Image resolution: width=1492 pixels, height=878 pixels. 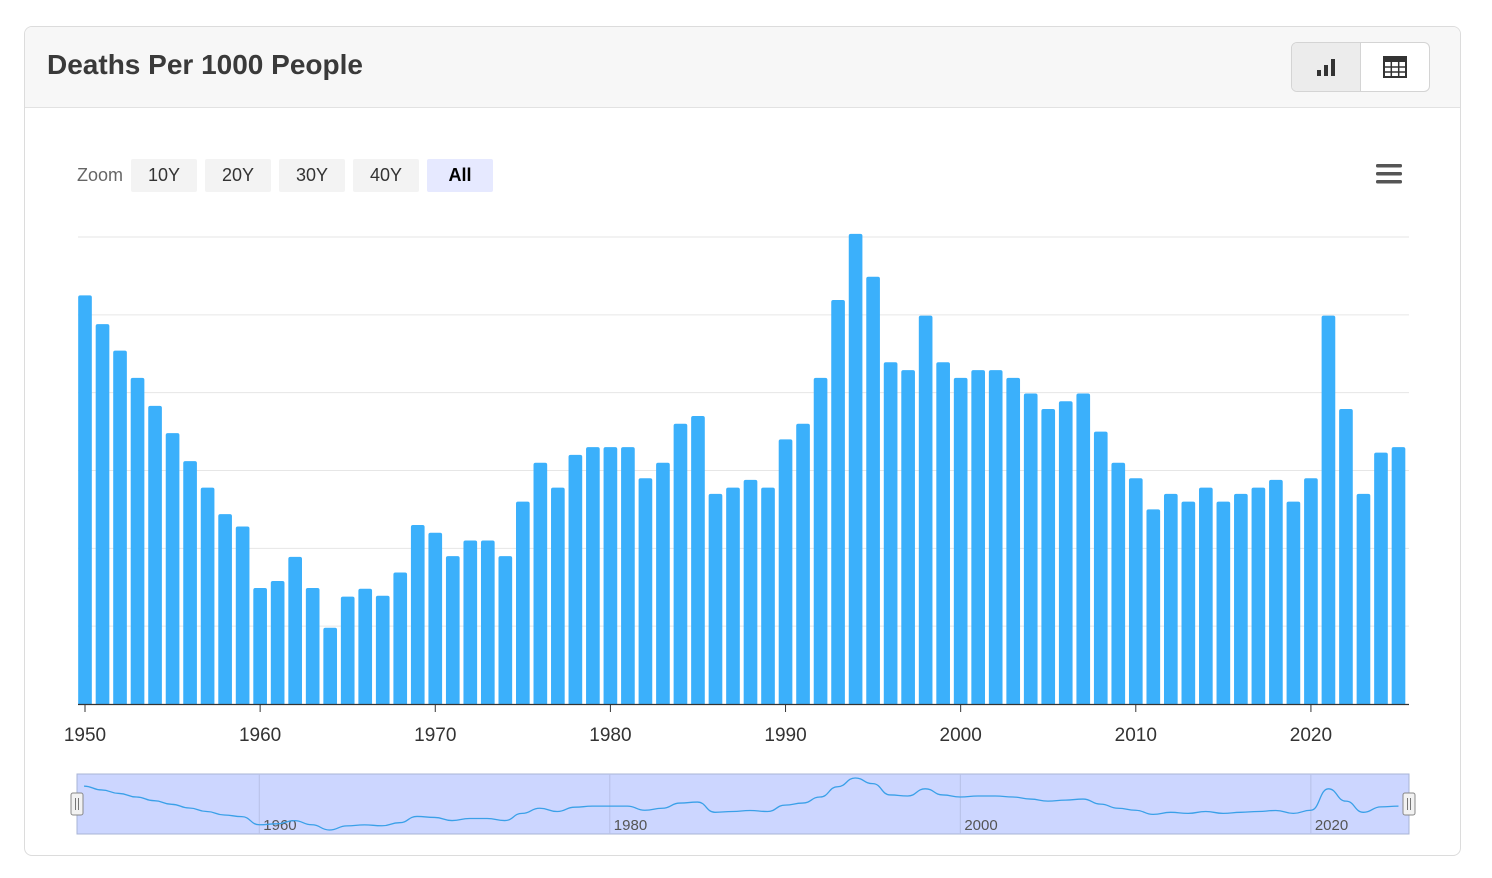 I want to click on navigator-range, so click(x=743, y=804).